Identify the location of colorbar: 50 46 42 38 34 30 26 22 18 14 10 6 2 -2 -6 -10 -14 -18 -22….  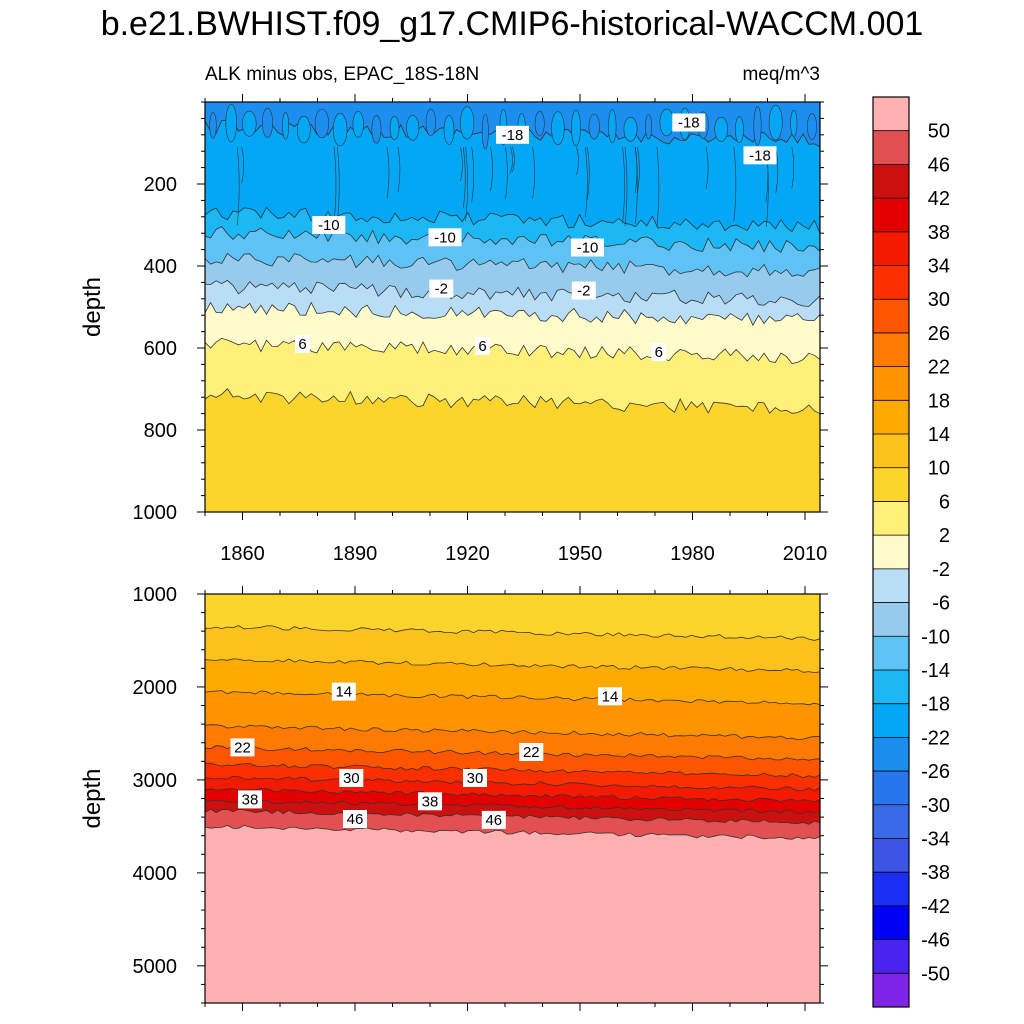
(911, 552).